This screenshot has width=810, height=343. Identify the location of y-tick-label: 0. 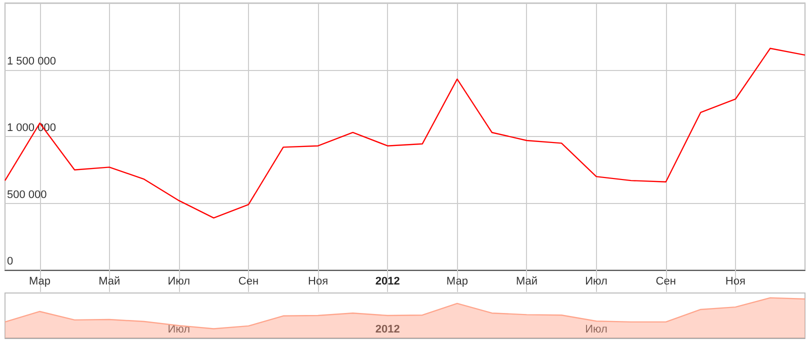
(10, 262).